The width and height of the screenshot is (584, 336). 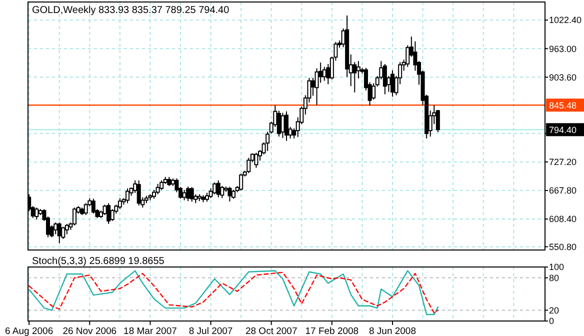 I want to click on ref-line-label: 794.40, so click(x=563, y=129).